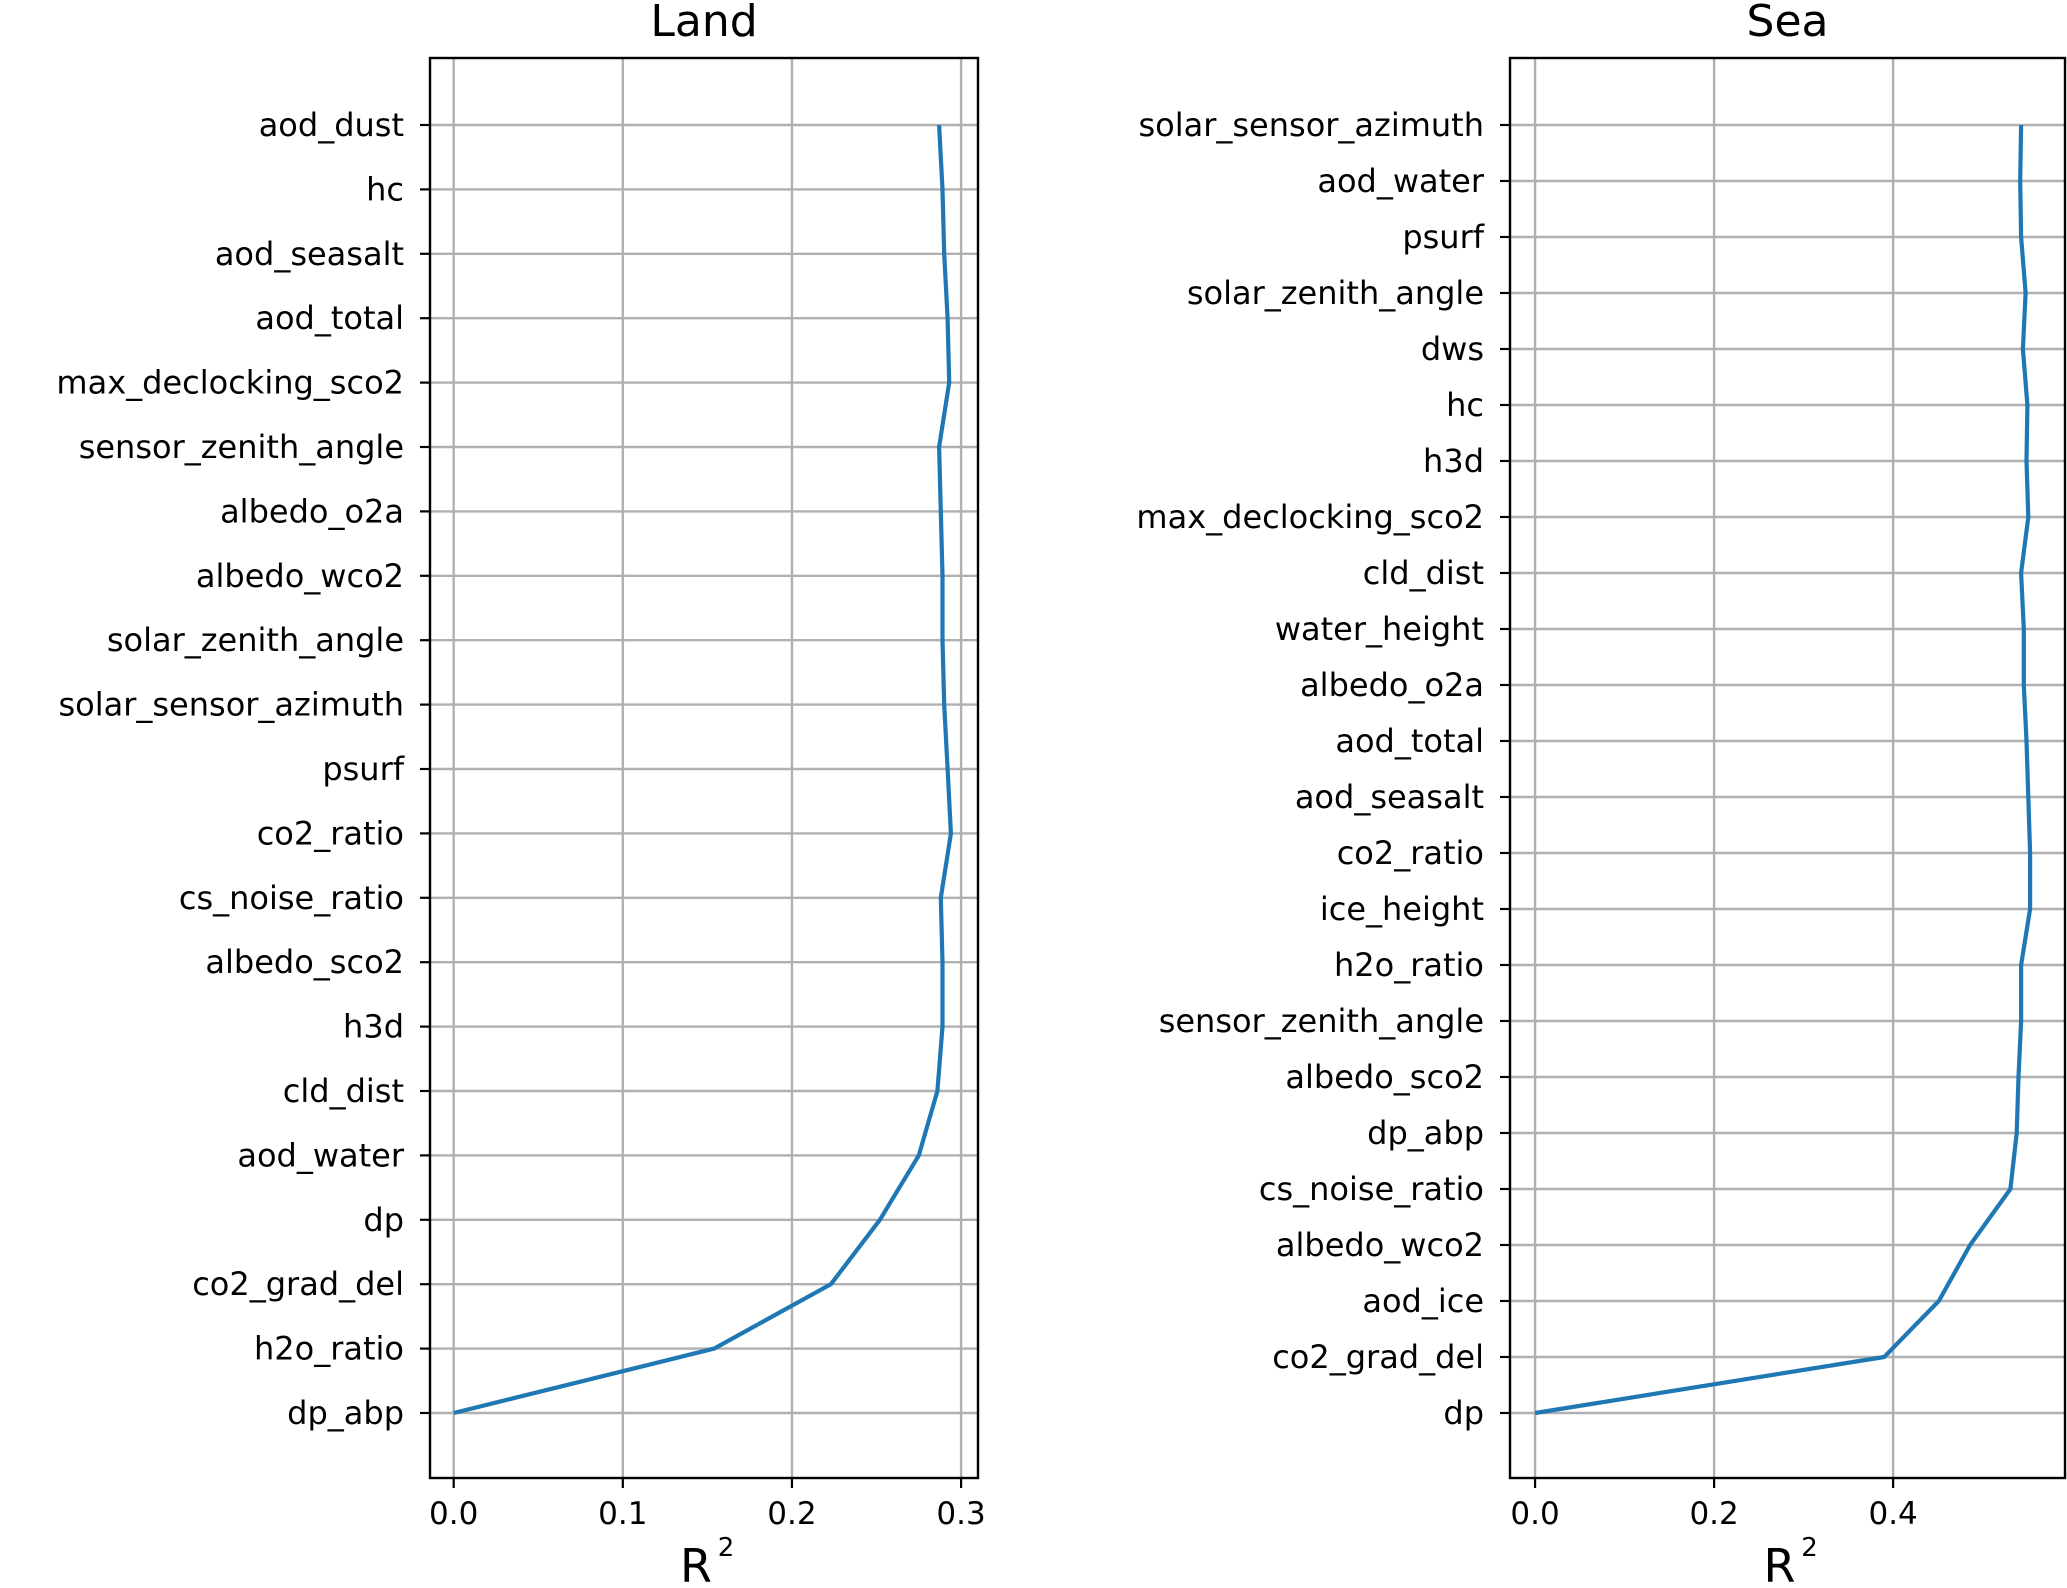 This screenshot has height=1588, width=2067. What do you see at coordinates (1392, 685) in the screenshot?
I see `sea-ytick-label: albedo_o2a` at bounding box center [1392, 685].